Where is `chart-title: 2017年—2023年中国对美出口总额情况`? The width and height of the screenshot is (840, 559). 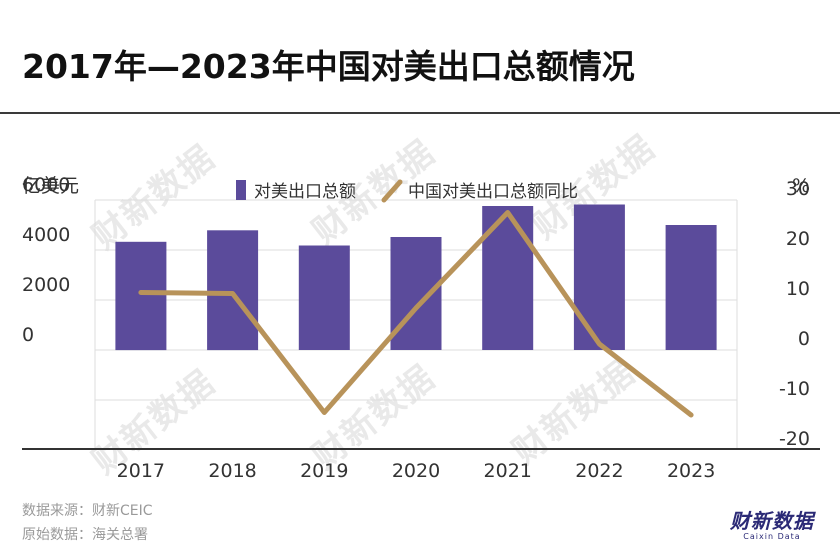 chart-title: 2017年—2023年中国对美出口总额情况 is located at coordinates (328, 66).